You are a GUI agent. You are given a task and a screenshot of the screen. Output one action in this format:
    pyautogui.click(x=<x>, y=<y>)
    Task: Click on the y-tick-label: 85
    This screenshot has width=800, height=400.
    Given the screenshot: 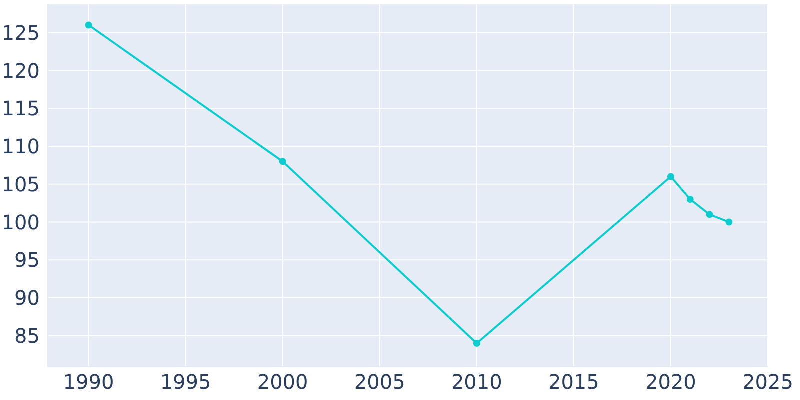 What is the action you would take?
    pyautogui.click(x=27, y=336)
    